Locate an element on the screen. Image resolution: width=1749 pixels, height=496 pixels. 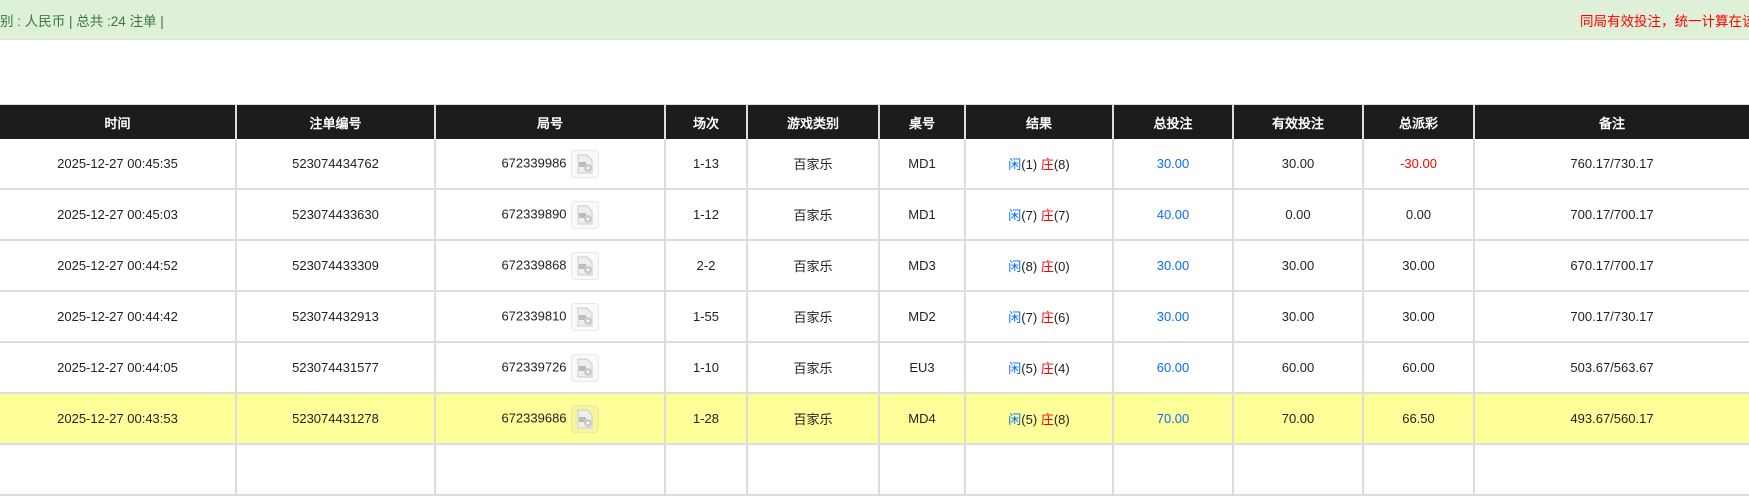
result-cell: 闲(5) 庄(8) is located at coordinates (1038, 419).